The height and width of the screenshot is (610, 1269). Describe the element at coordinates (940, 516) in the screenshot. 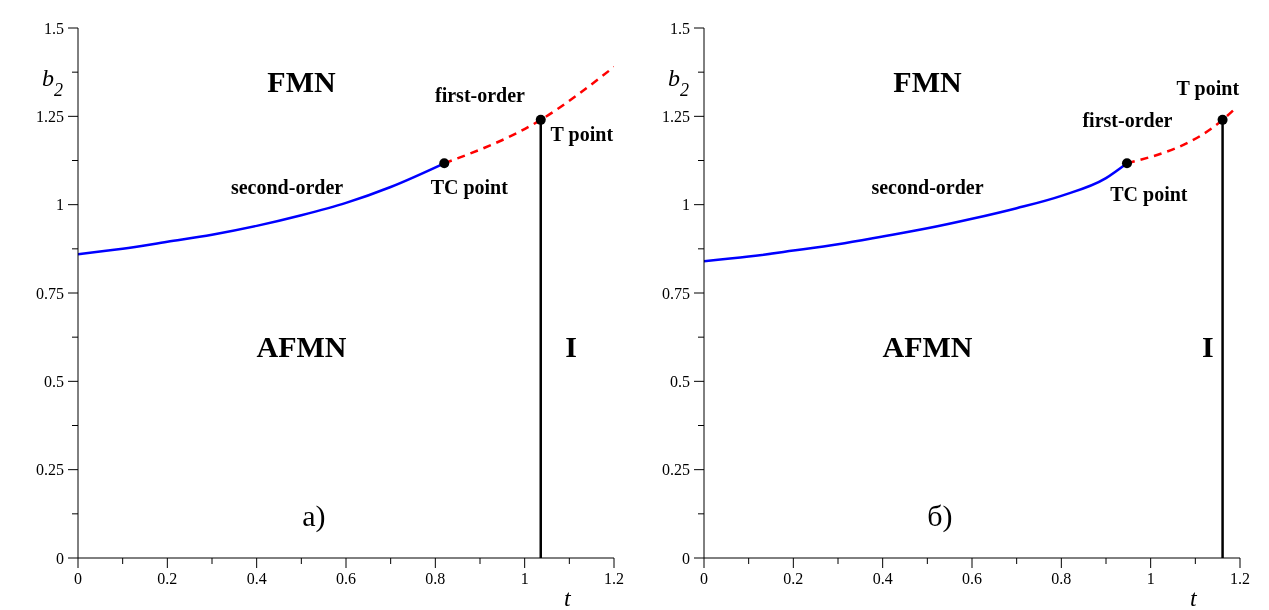

I see `annotation: б)` at that location.